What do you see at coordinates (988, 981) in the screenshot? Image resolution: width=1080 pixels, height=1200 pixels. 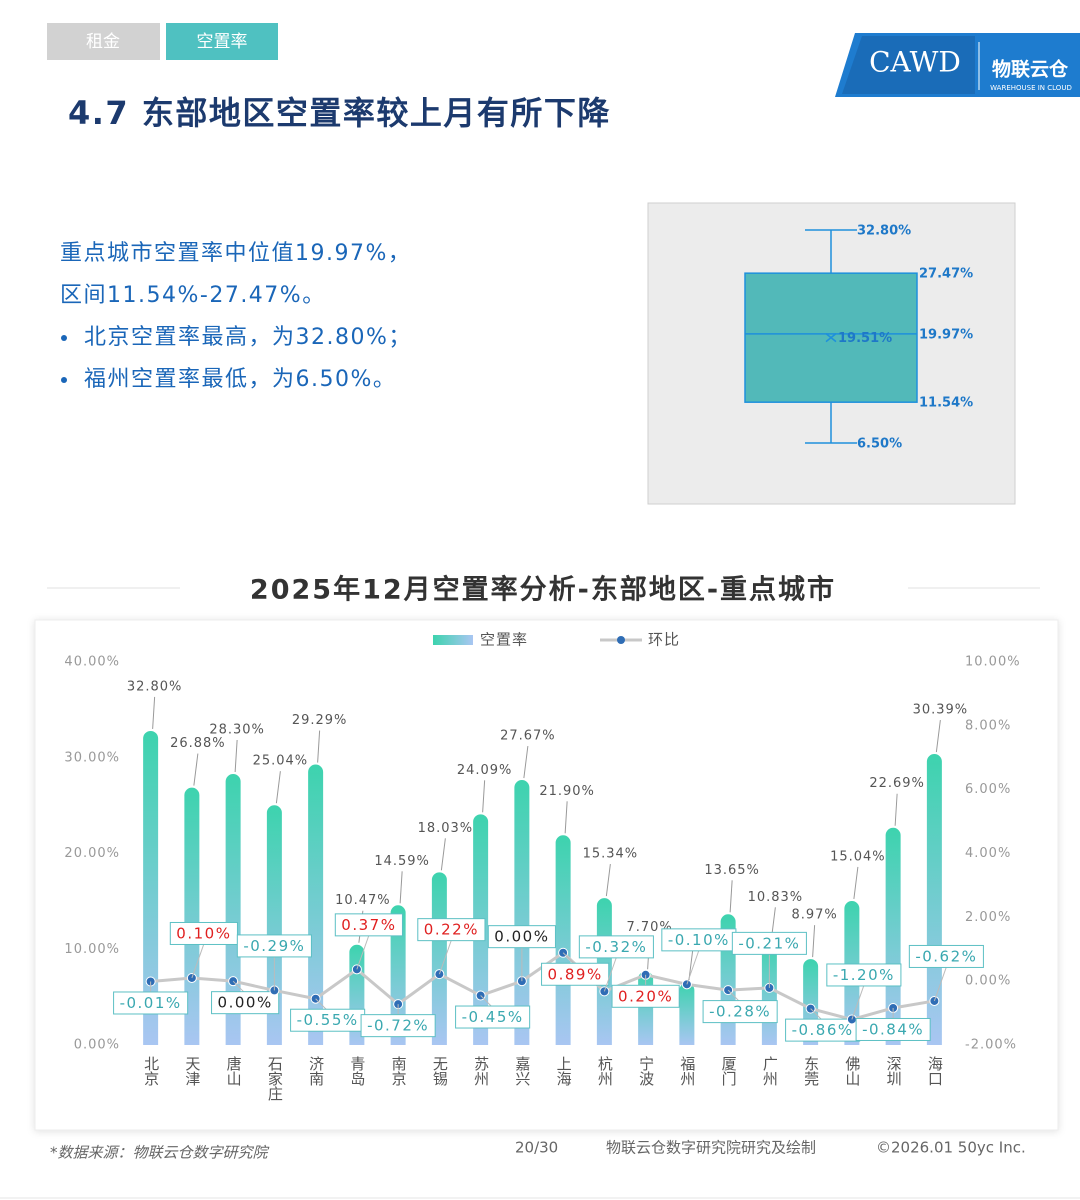 I see `y2-tick-label: 0.00%` at bounding box center [988, 981].